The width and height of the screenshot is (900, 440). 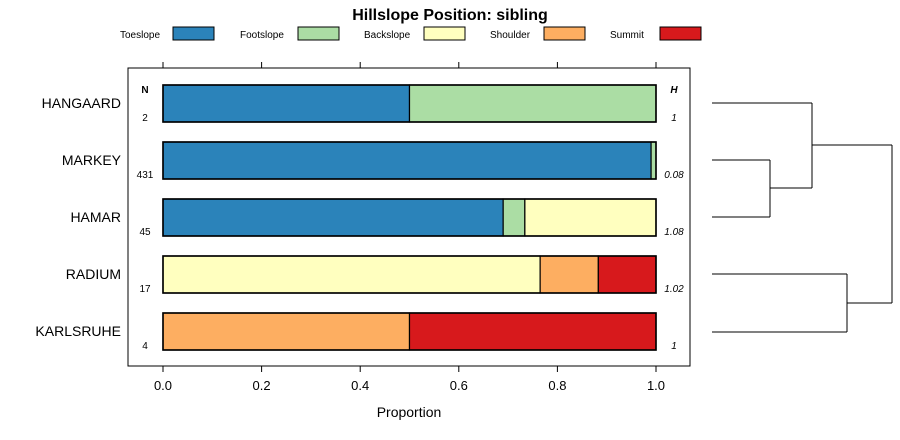 What do you see at coordinates (656, 385) in the screenshot?
I see `x-tick-label: 1.0` at bounding box center [656, 385].